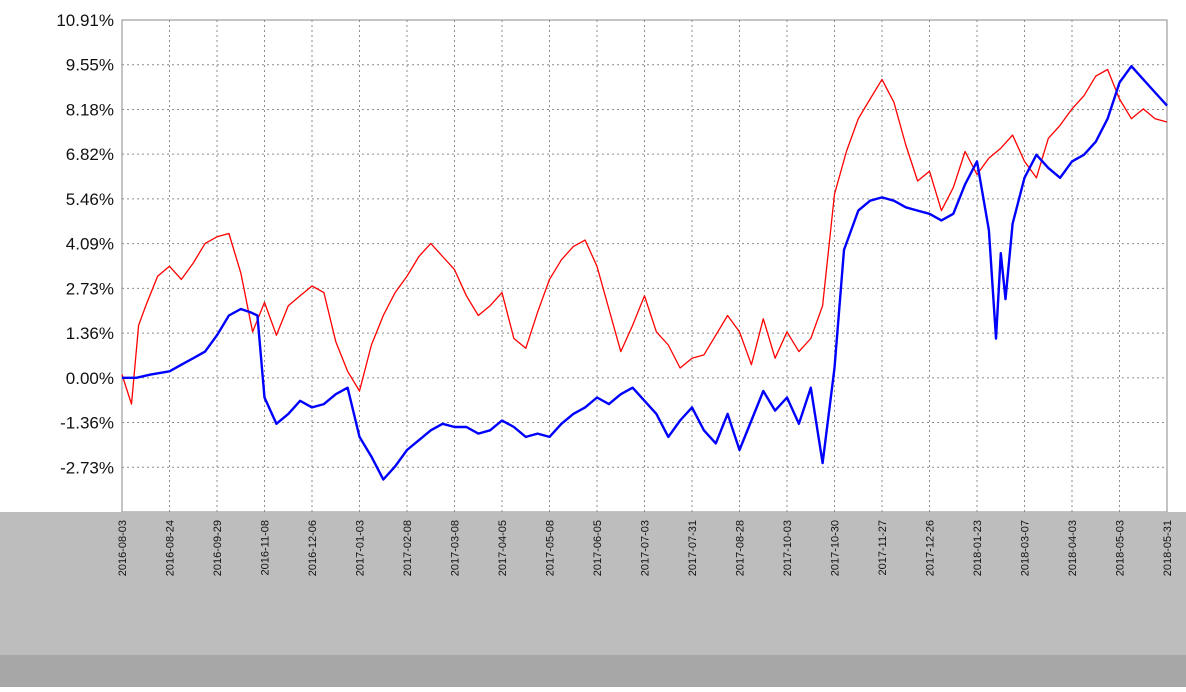 The image size is (1186, 692). What do you see at coordinates (90, 333) in the screenshot?
I see `y-tick-label: 1.36%` at bounding box center [90, 333].